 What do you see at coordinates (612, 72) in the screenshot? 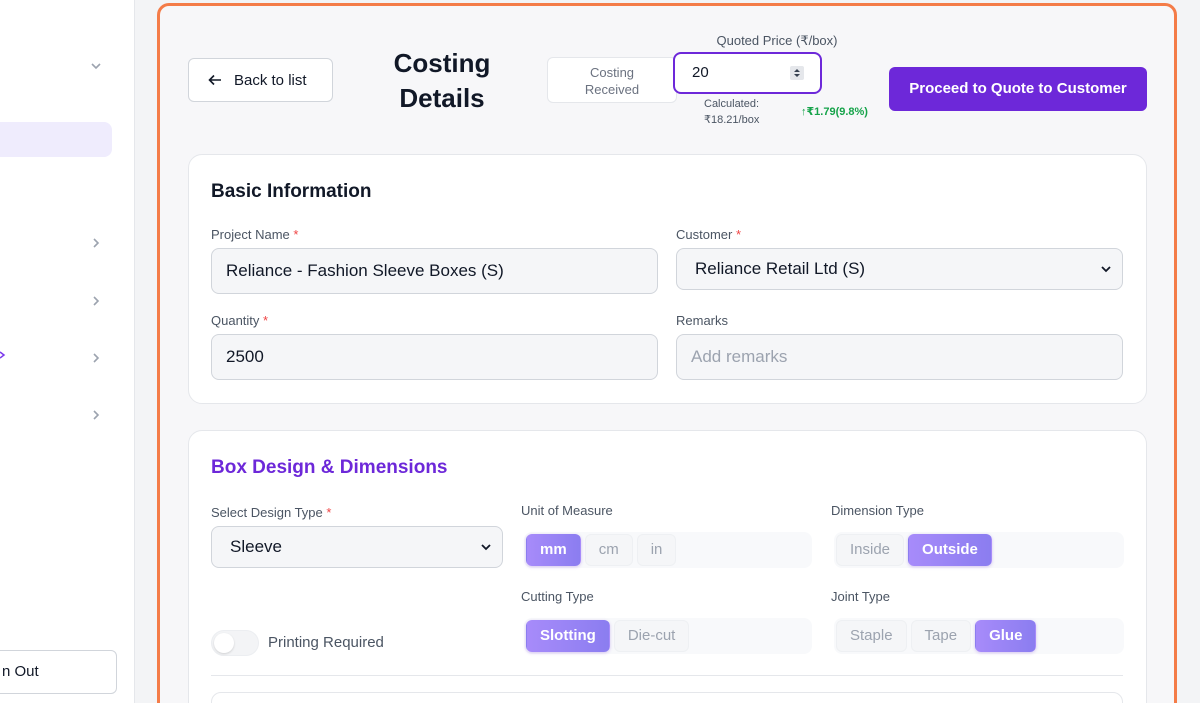
I see `status-line: Costing` at bounding box center [612, 72].